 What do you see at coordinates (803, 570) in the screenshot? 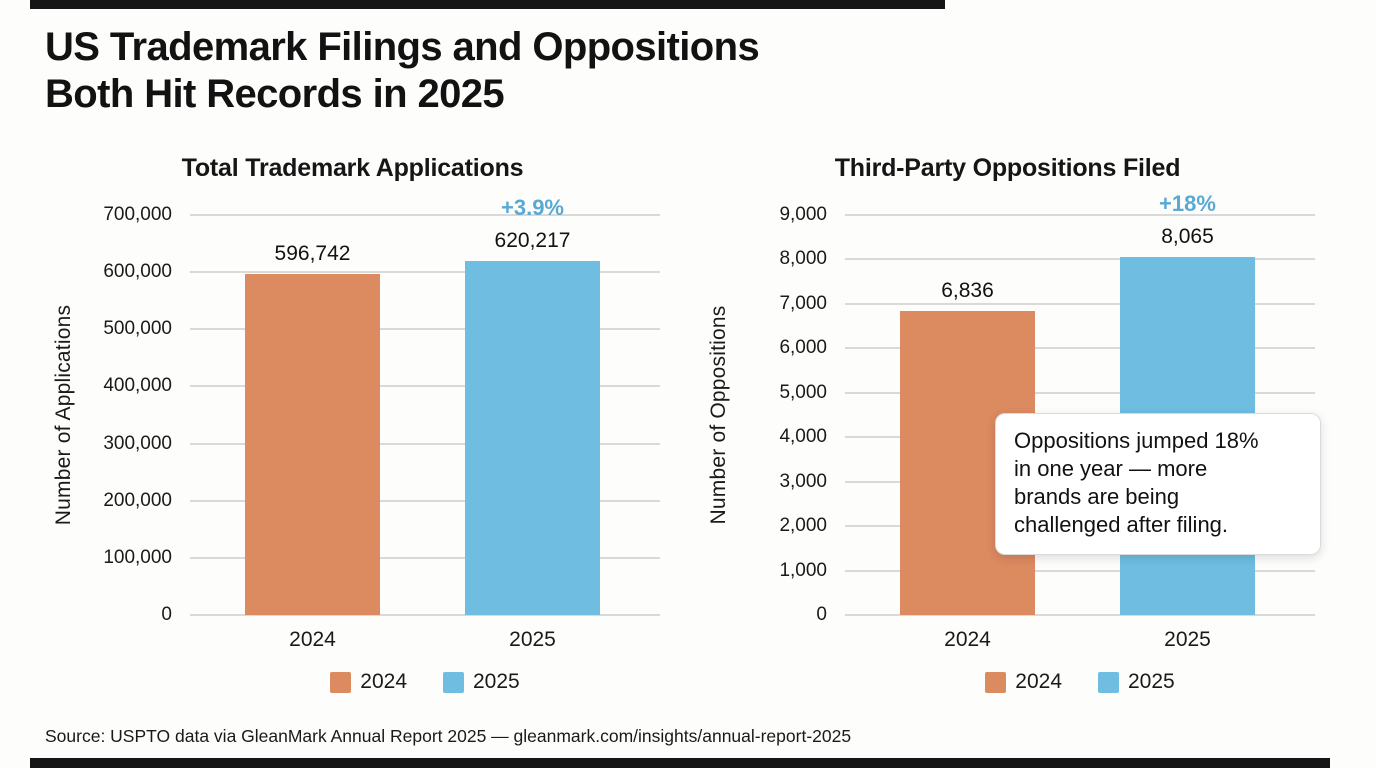
I see `y-tick-label: 1,000` at bounding box center [803, 570].